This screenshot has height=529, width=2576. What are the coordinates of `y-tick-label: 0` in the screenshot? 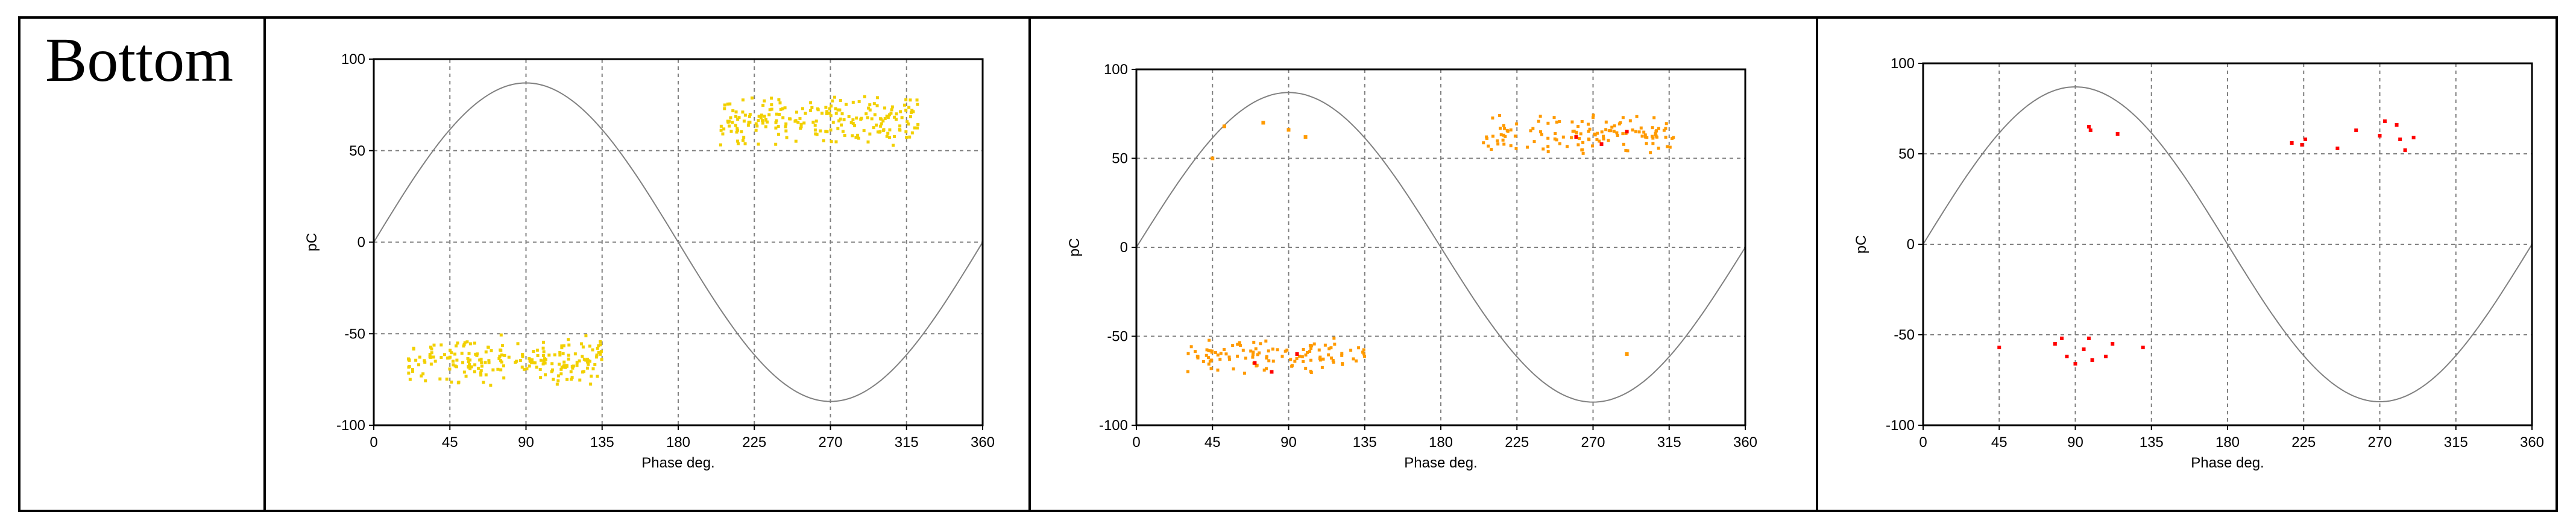 It's located at (1124, 248).